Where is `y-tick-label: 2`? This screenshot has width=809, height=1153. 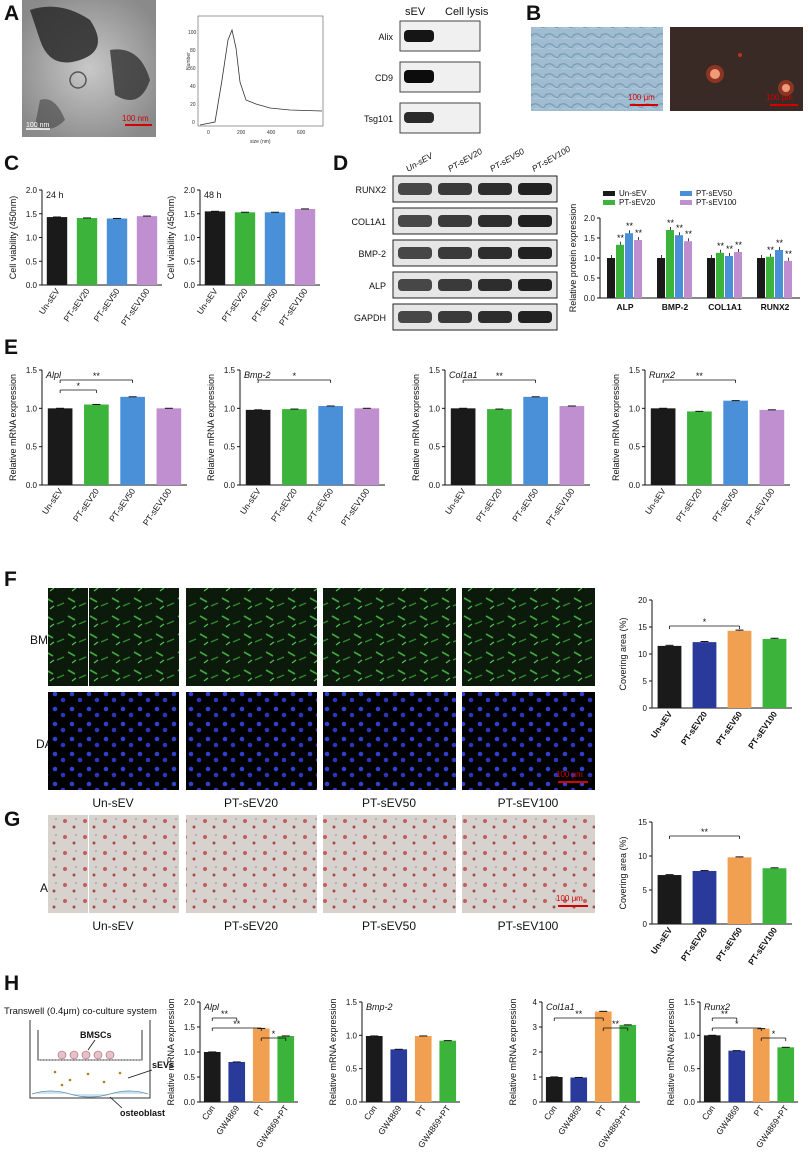 y-tick-label: 2 is located at coordinates (535, 1052).